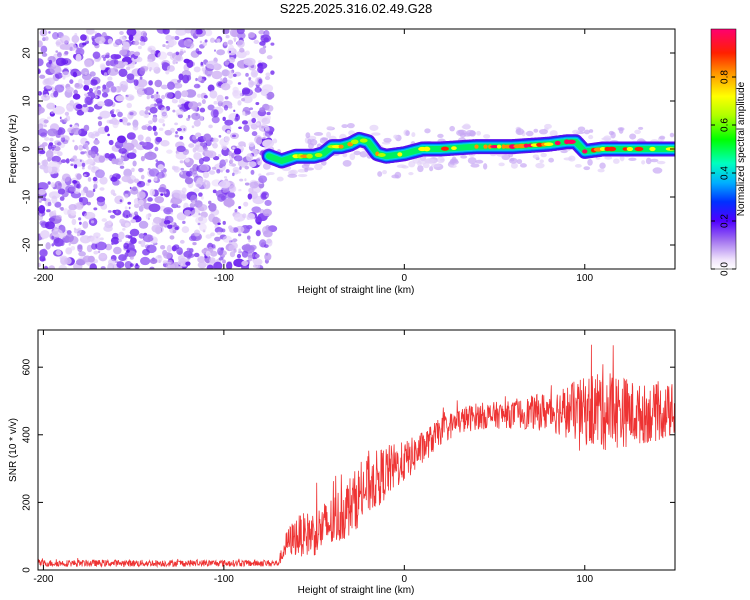 The height and width of the screenshot is (600, 750). What do you see at coordinates (725, 125) in the screenshot?
I see `colorbar-tick-label: 0.6` at bounding box center [725, 125].